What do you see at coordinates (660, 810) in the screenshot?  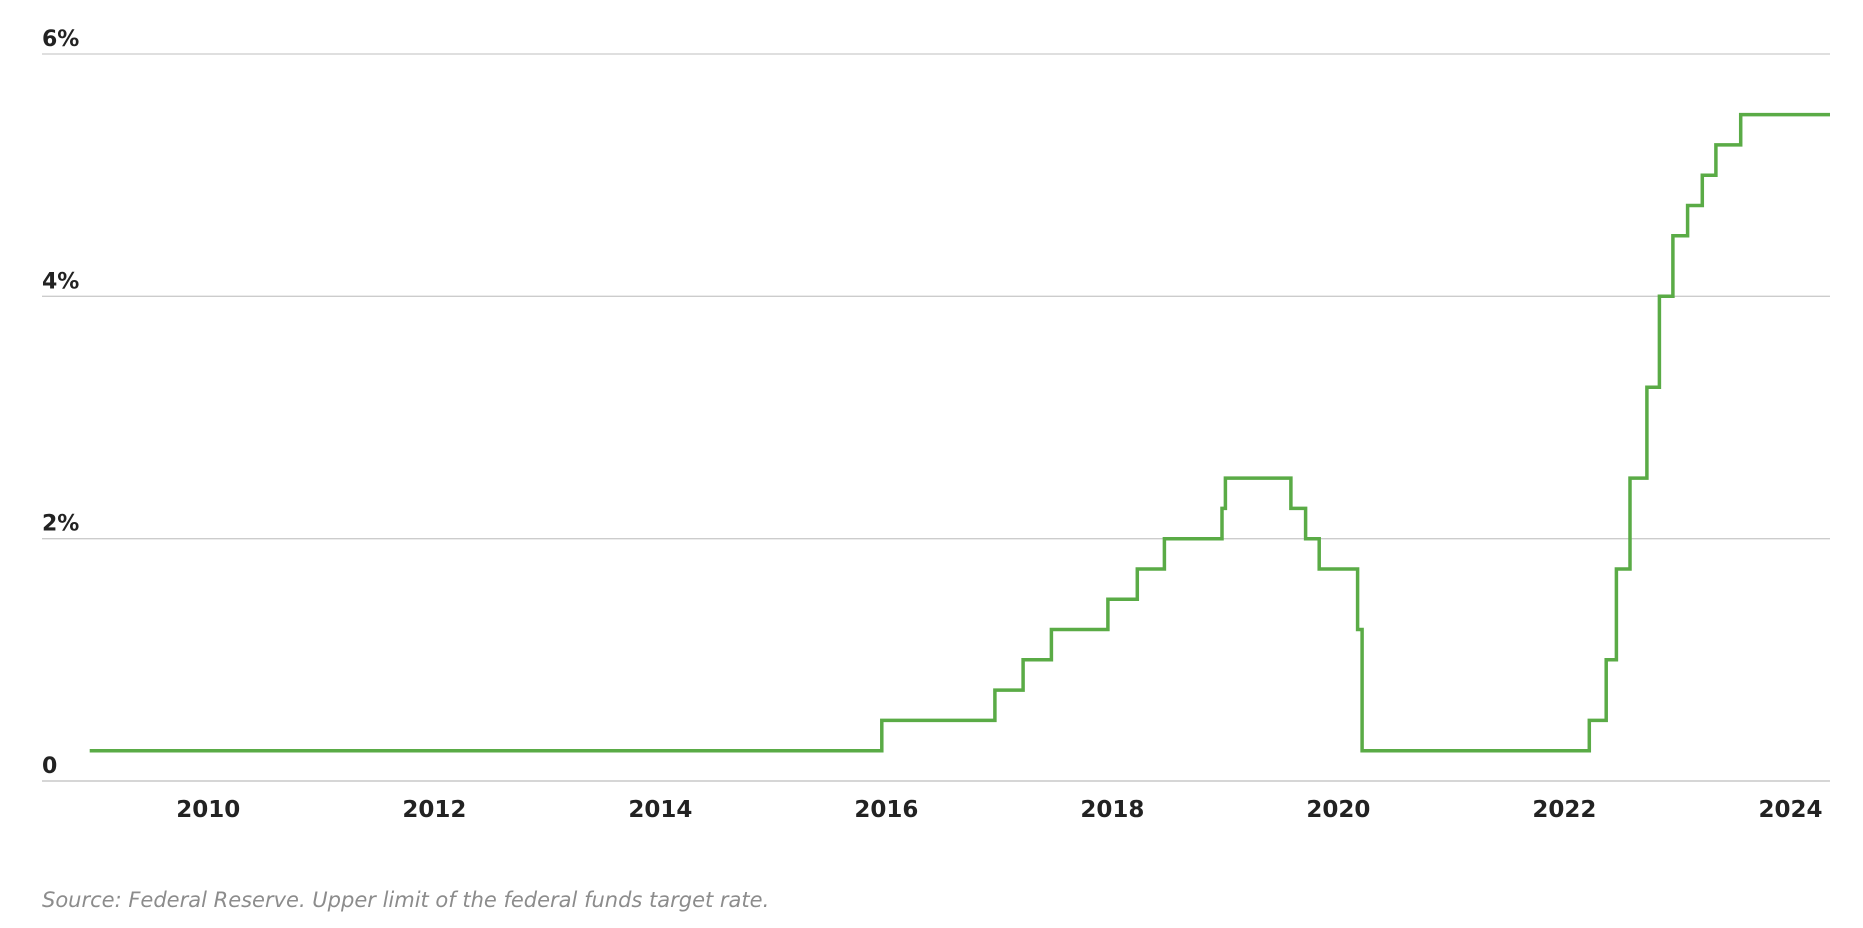 I see `x-tick-label: 2014` at bounding box center [660, 810].